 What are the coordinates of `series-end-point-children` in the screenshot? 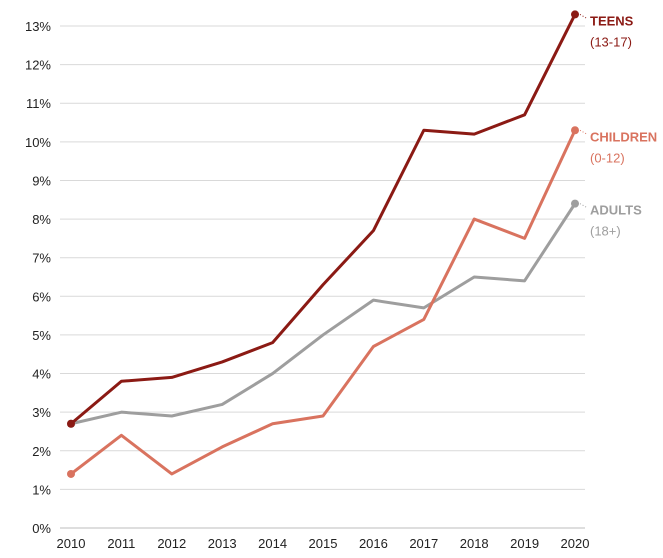 It's located at (575, 130).